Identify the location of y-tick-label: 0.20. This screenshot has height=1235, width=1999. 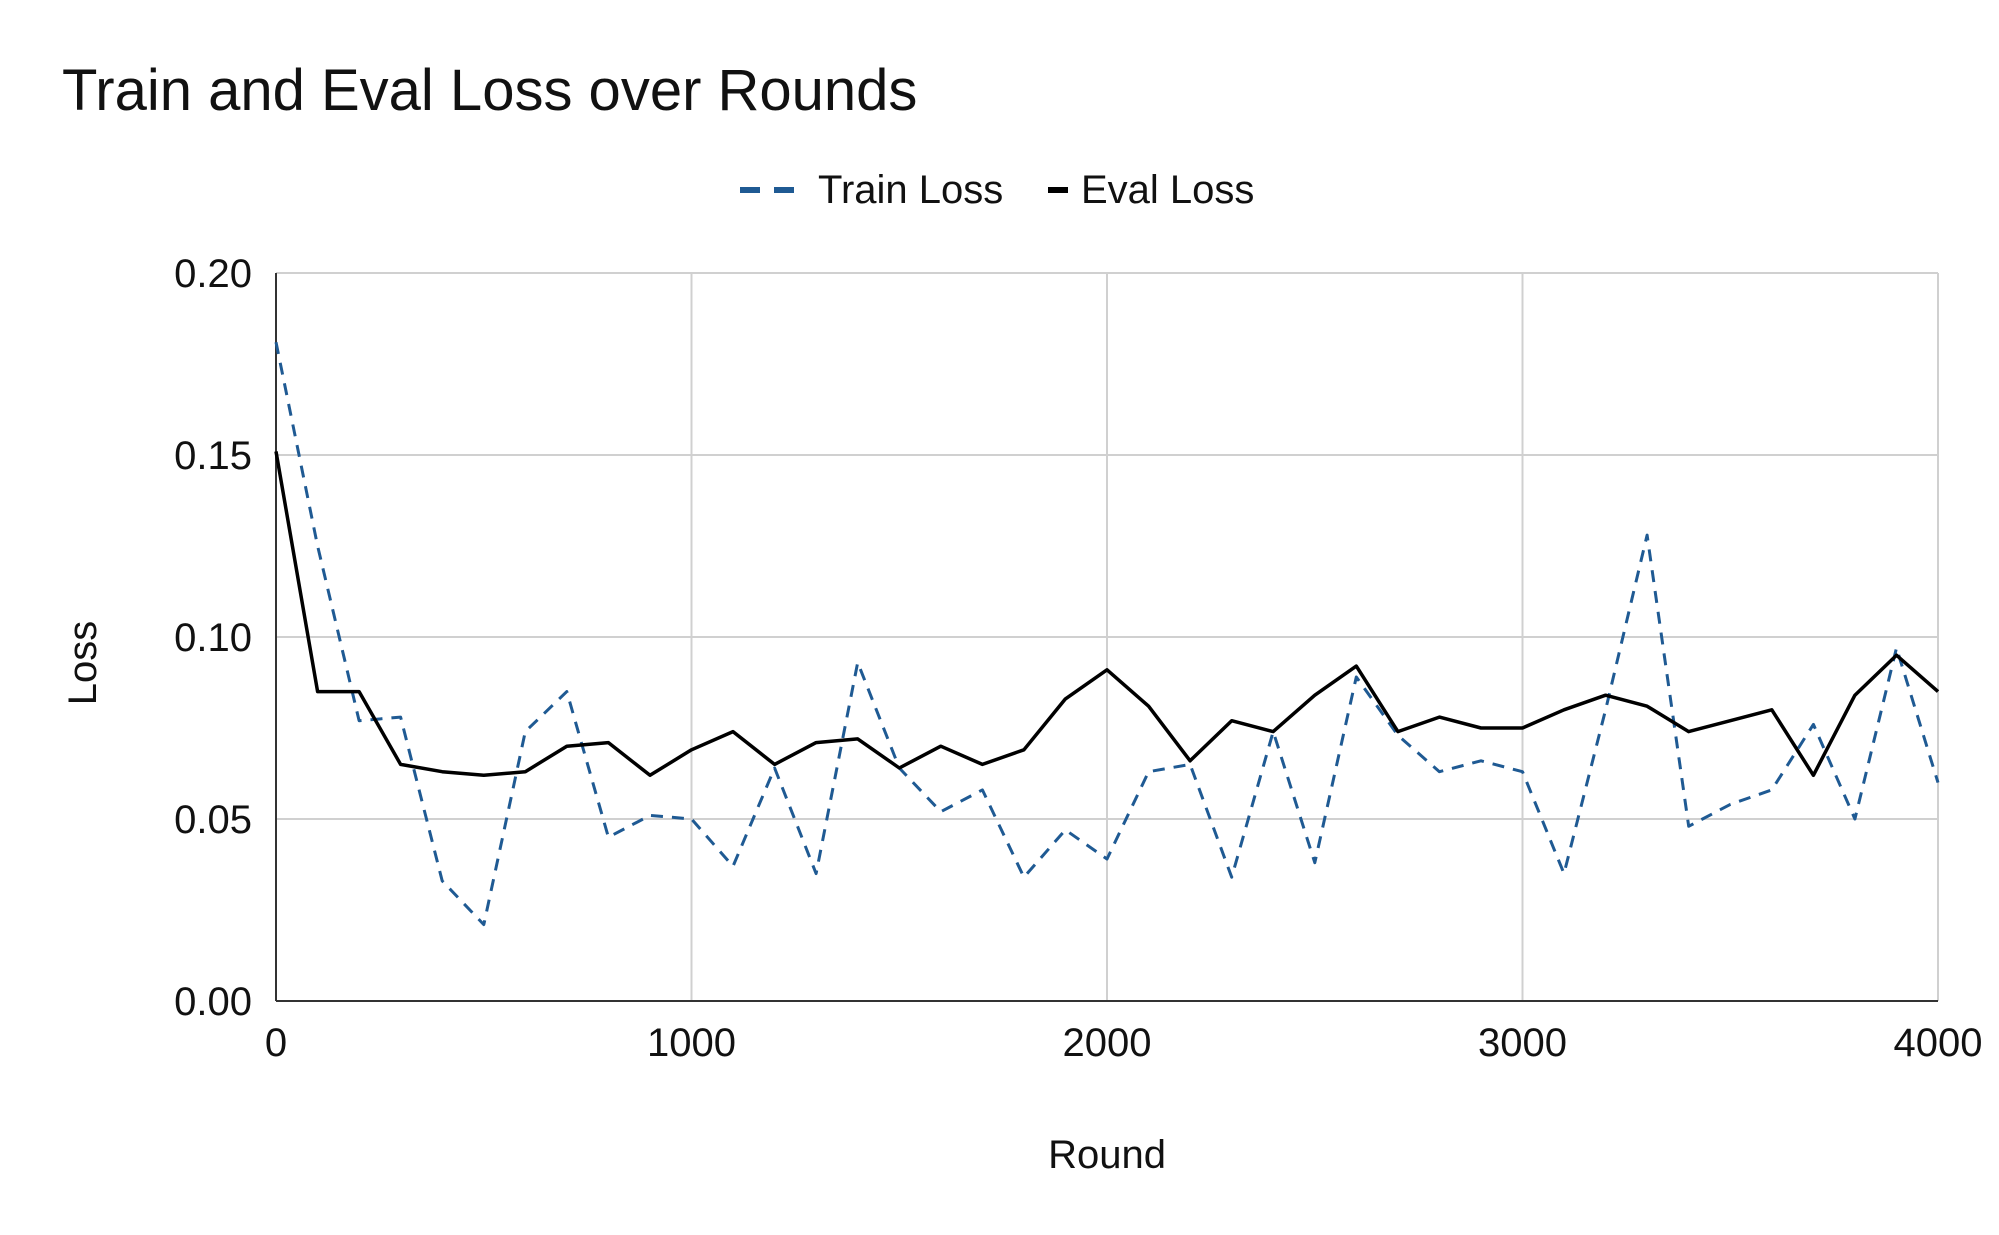
(213, 274).